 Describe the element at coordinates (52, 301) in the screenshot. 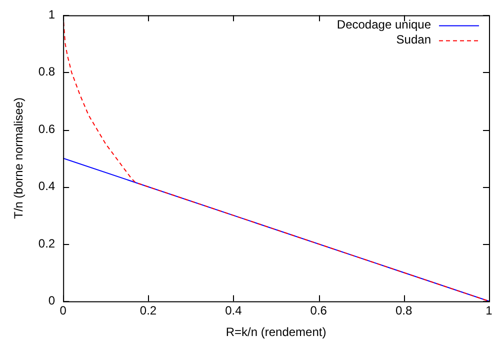

I see `y-tick-label: 0` at that location.